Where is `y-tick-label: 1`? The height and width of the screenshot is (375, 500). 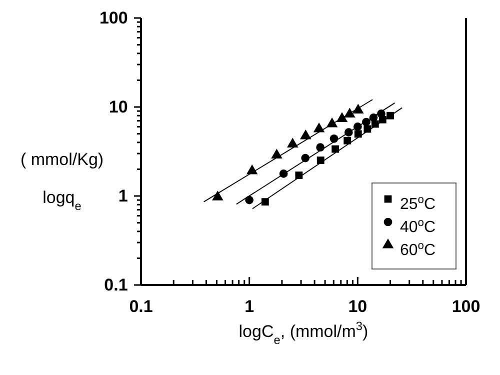
y-tick-label: 1 is located at coordinates (123, 196).